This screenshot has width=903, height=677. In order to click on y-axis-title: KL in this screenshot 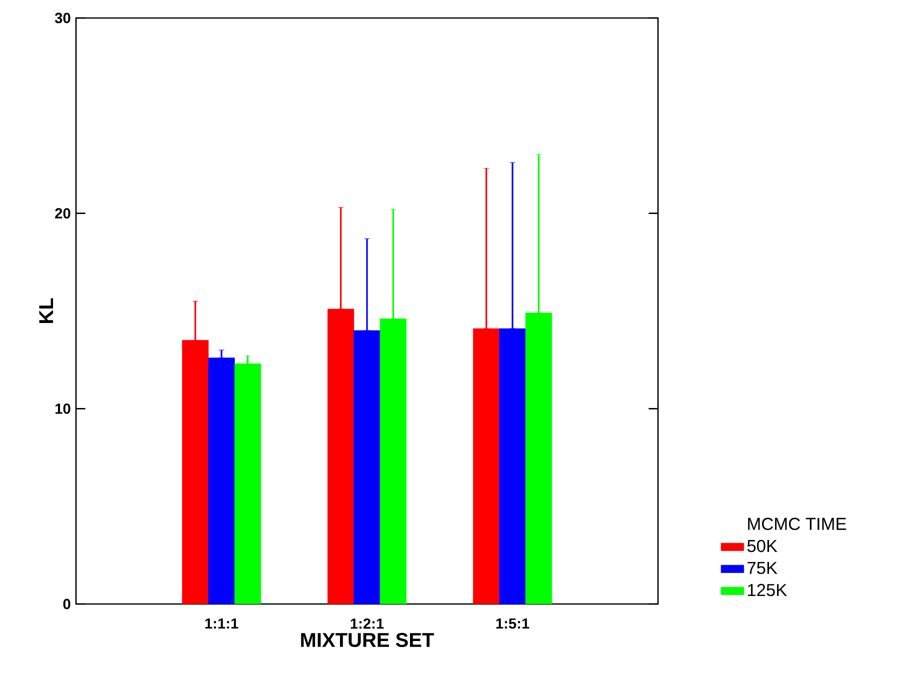, I will do `click(46, 310)`.